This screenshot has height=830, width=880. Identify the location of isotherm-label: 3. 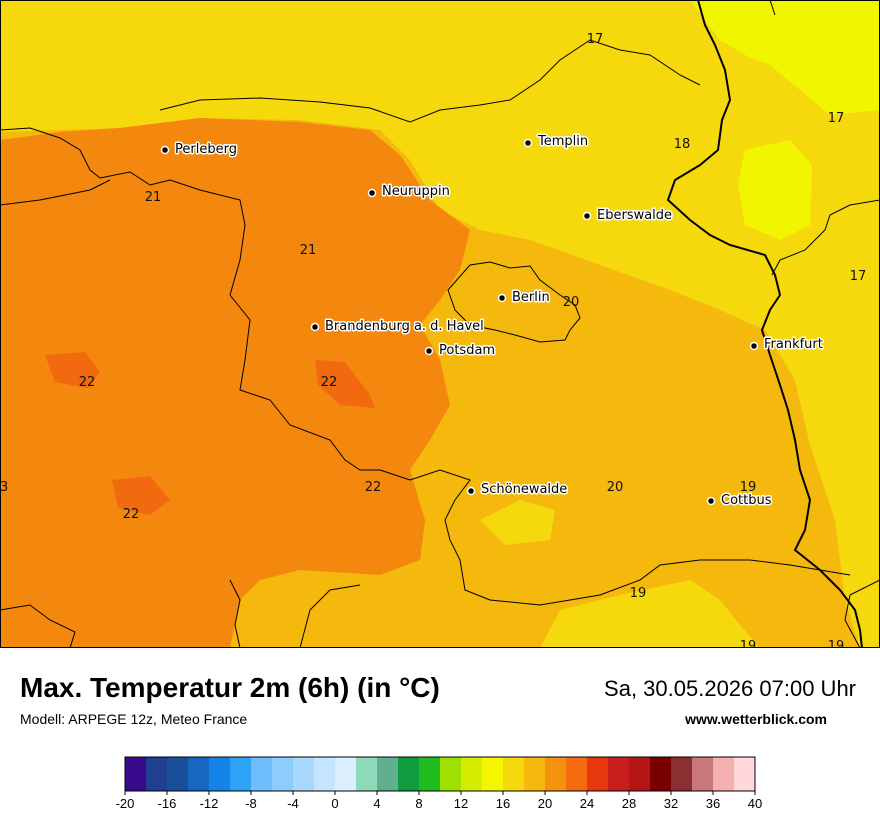
(4, 487).